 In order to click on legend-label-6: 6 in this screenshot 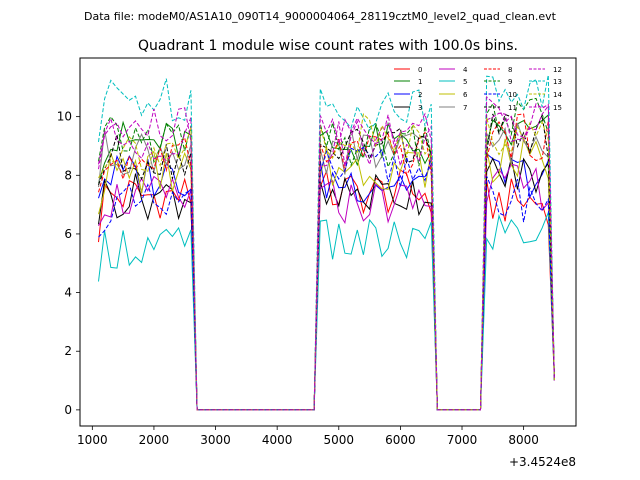, I will do `click(465, 95)`.